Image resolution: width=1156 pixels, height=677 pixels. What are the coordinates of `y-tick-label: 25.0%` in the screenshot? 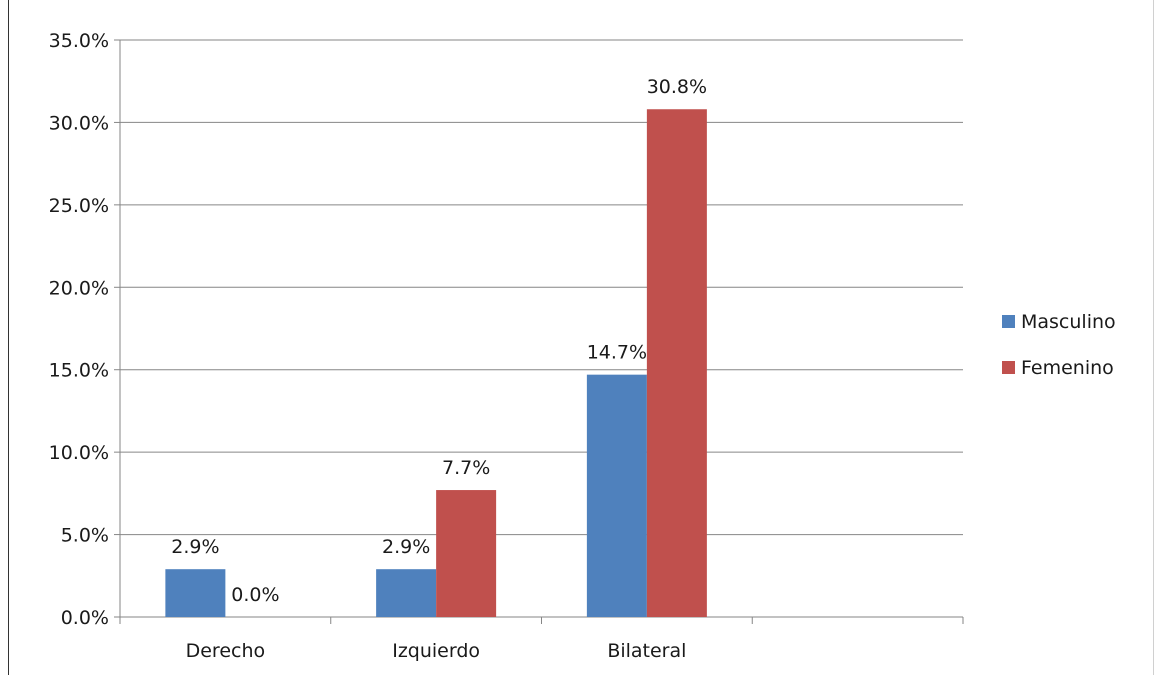 It's located at (79, 206).